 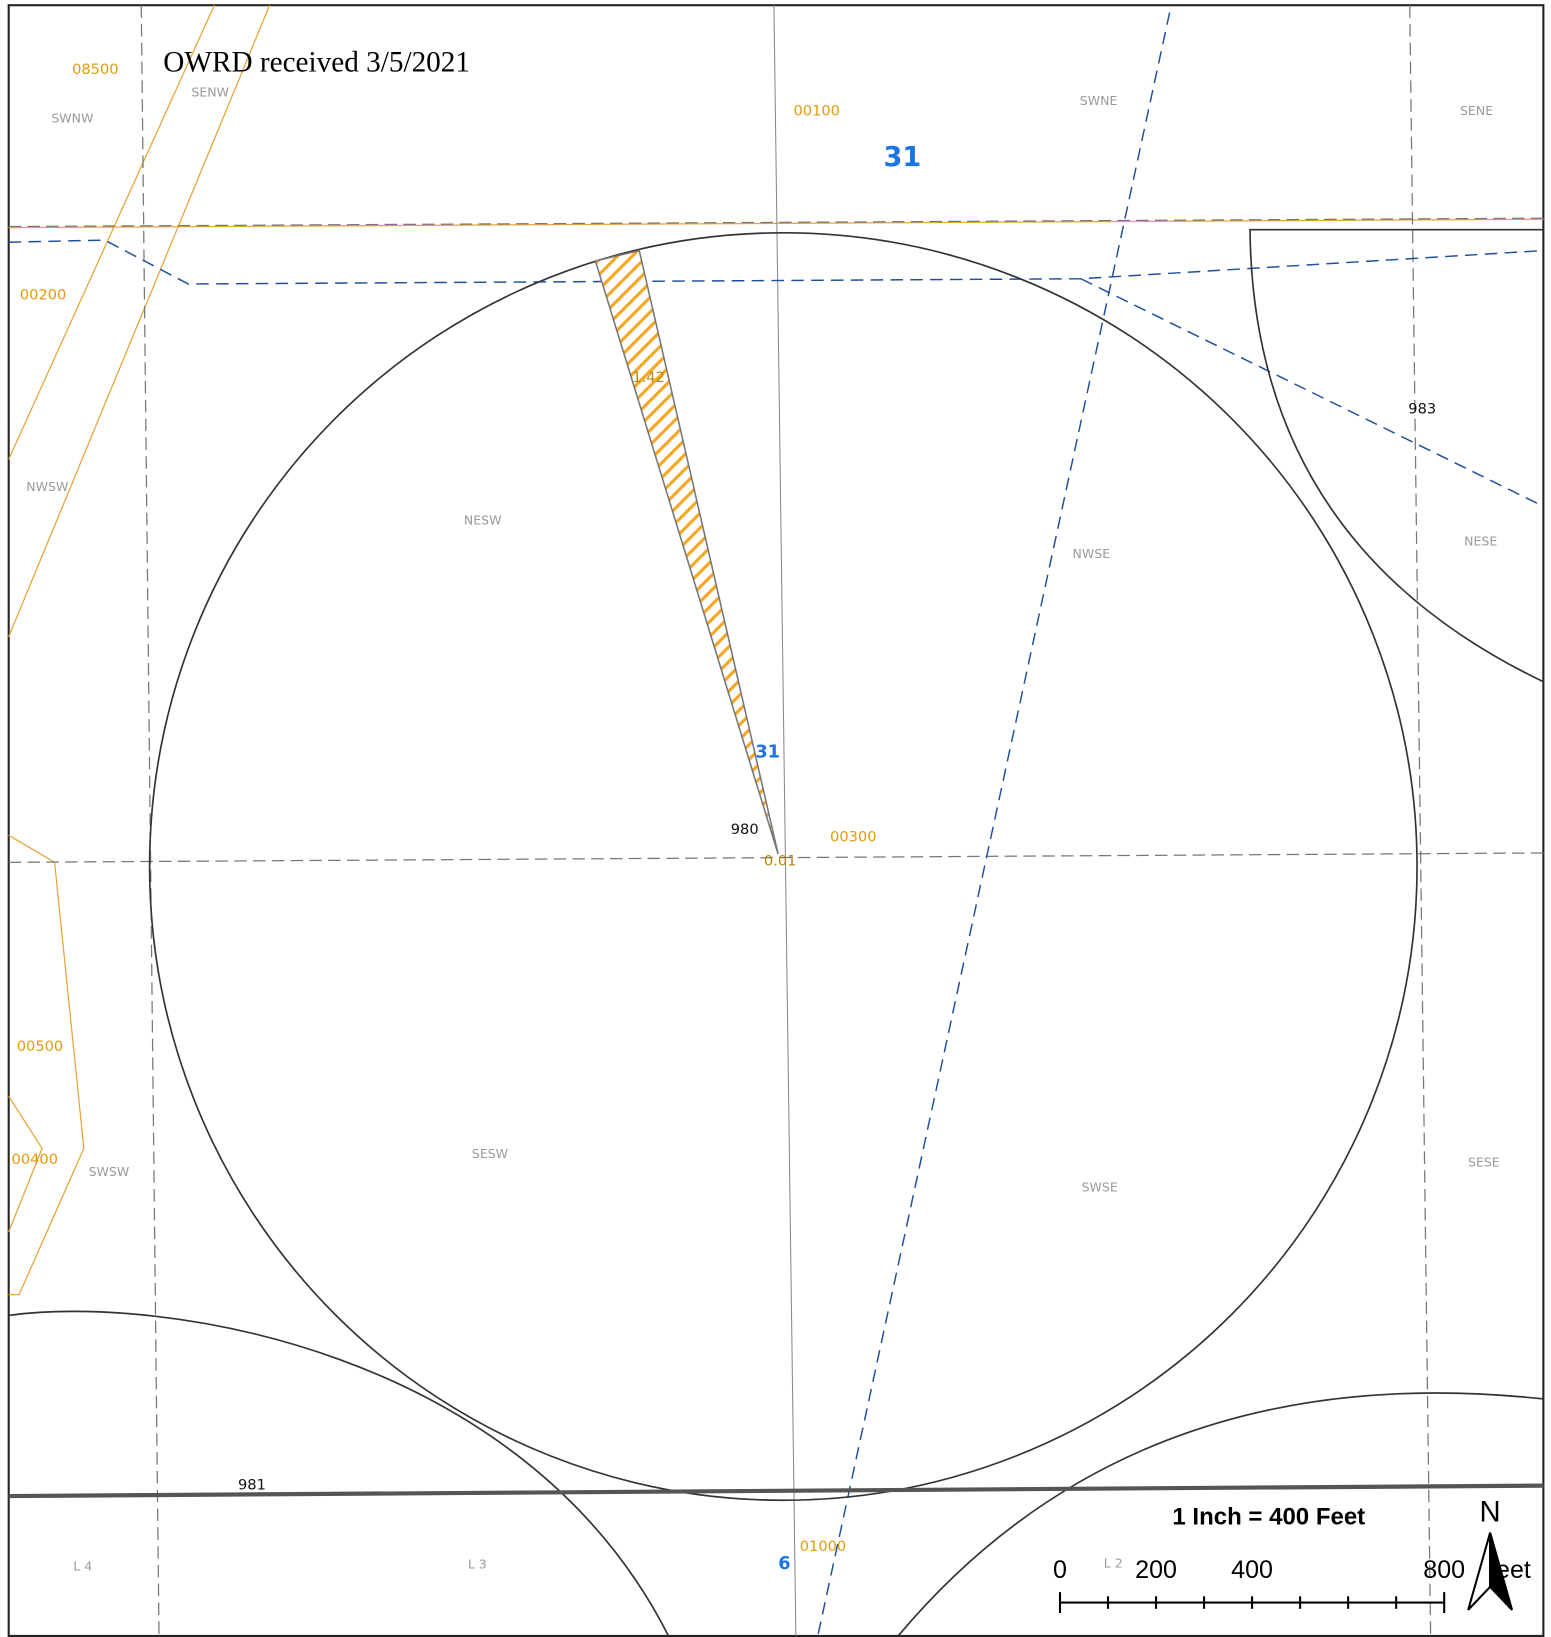 What do you see at coordinates (1476, 110) in the screenshot?
I see `quarter-label: SENE` at bounding box center [1476, 110].